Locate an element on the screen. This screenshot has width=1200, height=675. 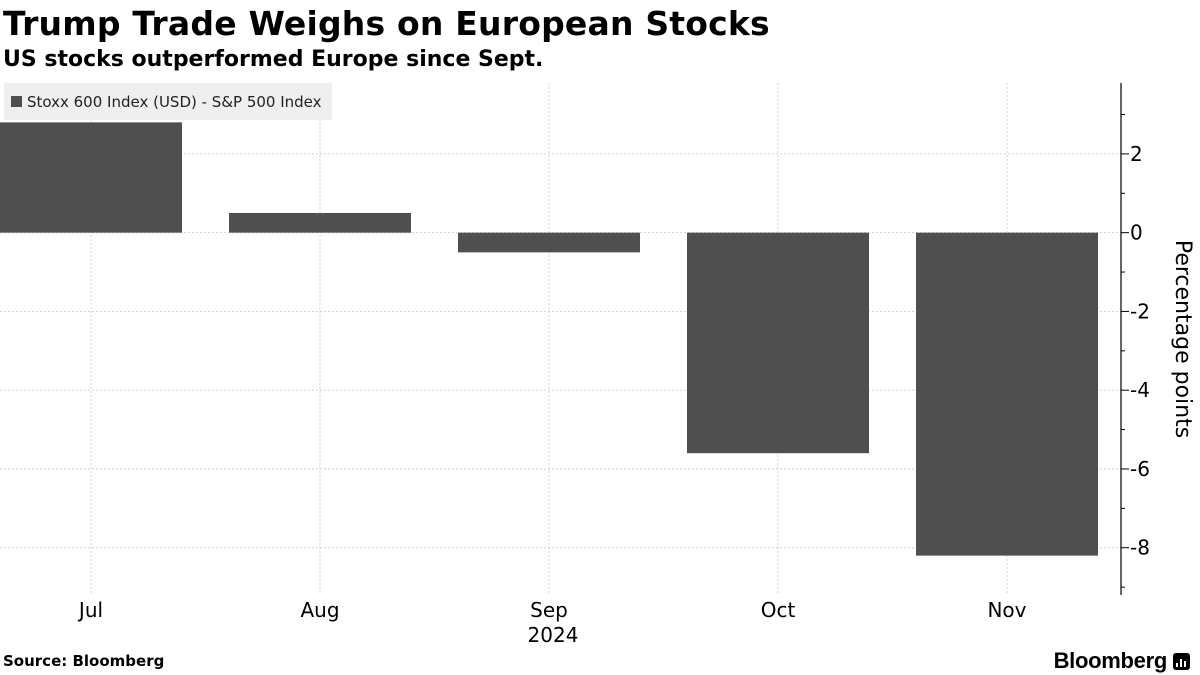
source-note: Source: Bloomberg is located at coordinates (84, 661).